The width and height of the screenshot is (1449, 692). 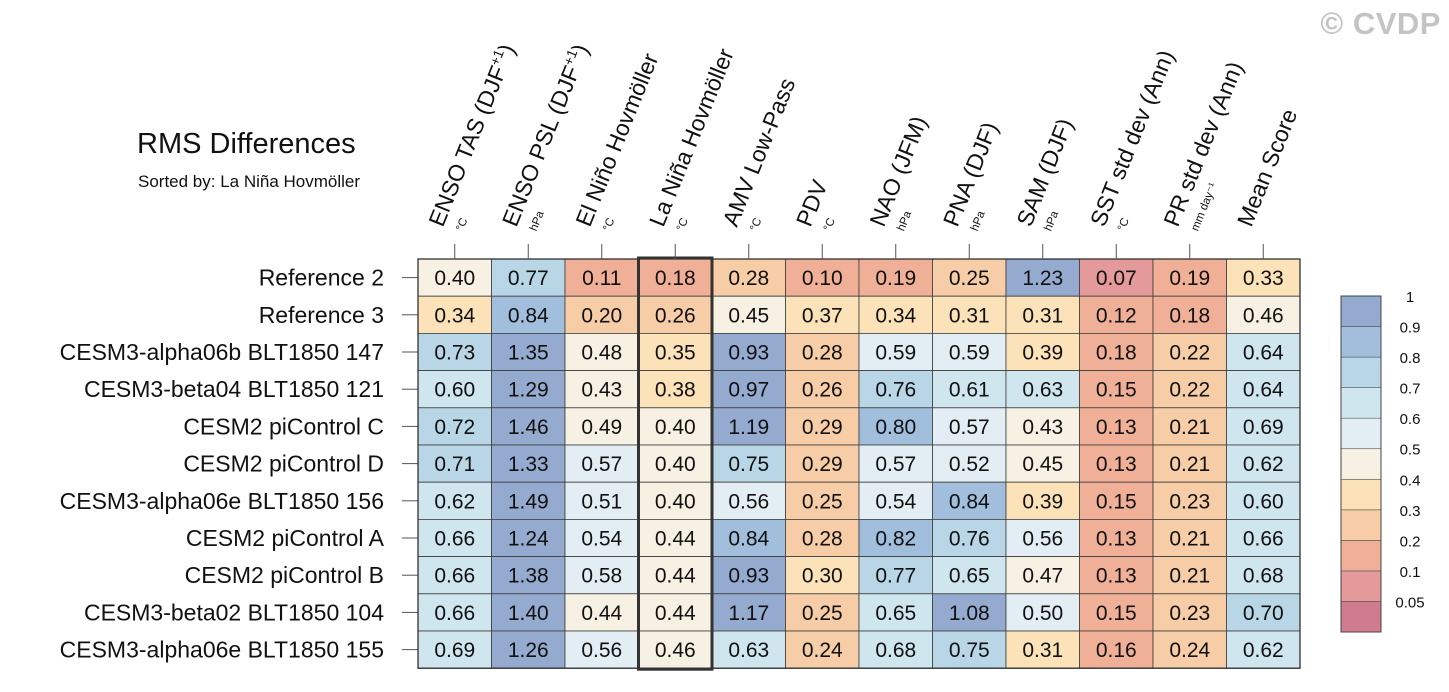 I want to click on row-label: CESM3-alpha06b BLT1850 147, so click(x=222, y=352).